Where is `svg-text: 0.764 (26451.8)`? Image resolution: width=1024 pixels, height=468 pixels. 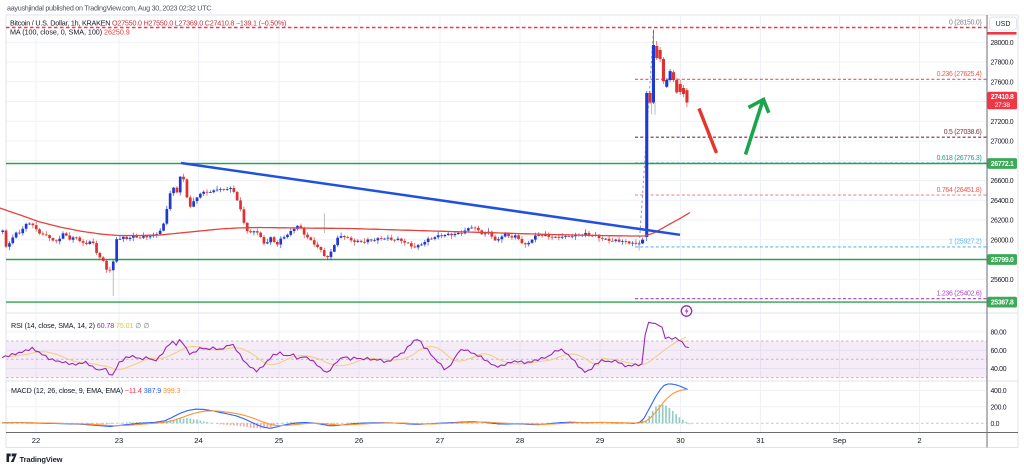
svg-text: 0.764 (26451.8) is located at coordinates (959, 190).